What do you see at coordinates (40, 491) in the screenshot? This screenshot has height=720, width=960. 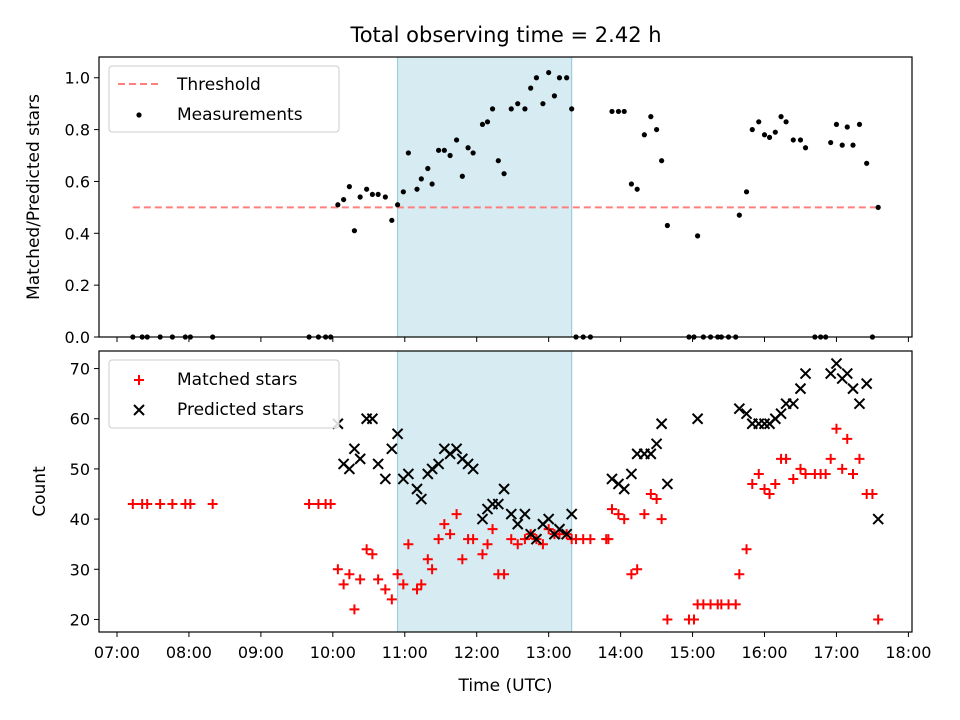 I see `bottom-y-axis-label: Count` at bounding box center [40, 491].